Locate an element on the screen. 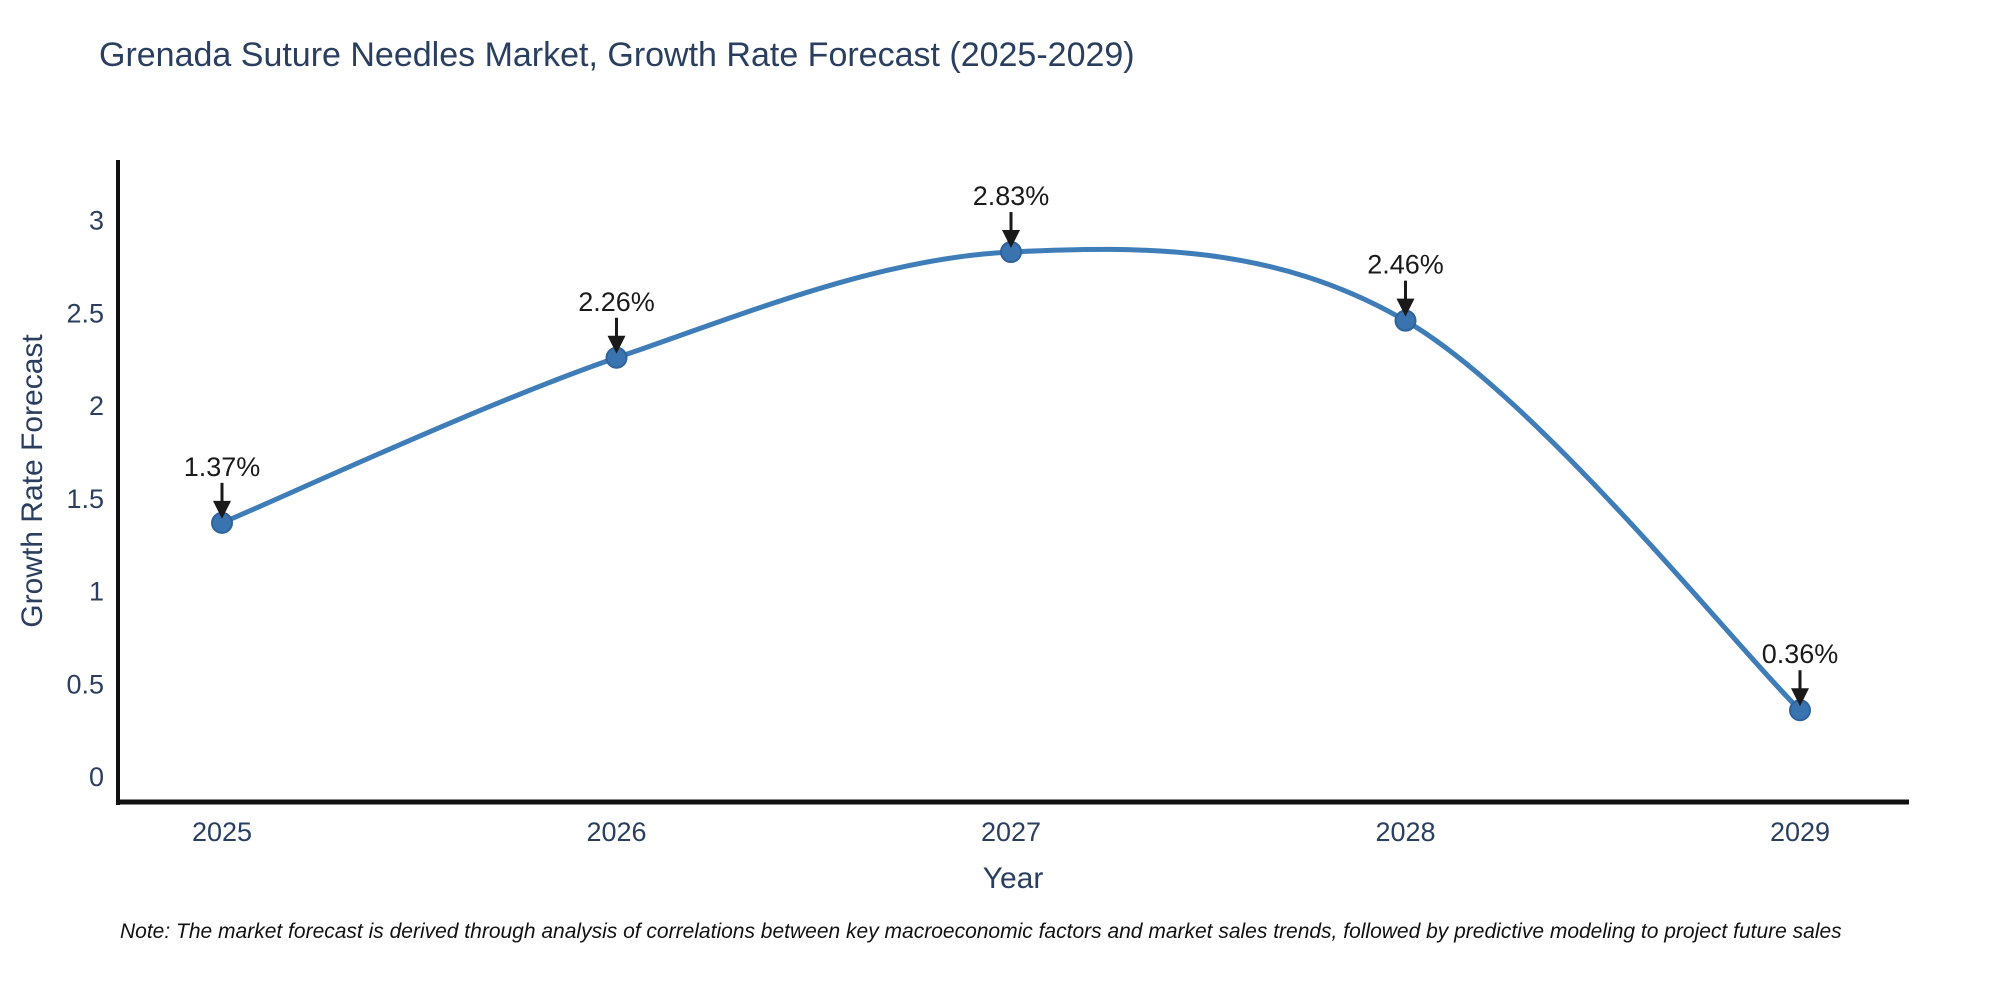 The height and width of the screenshot is (1000, 2000). x-tick-label: 2029 is located at coordinates (1800, 832).